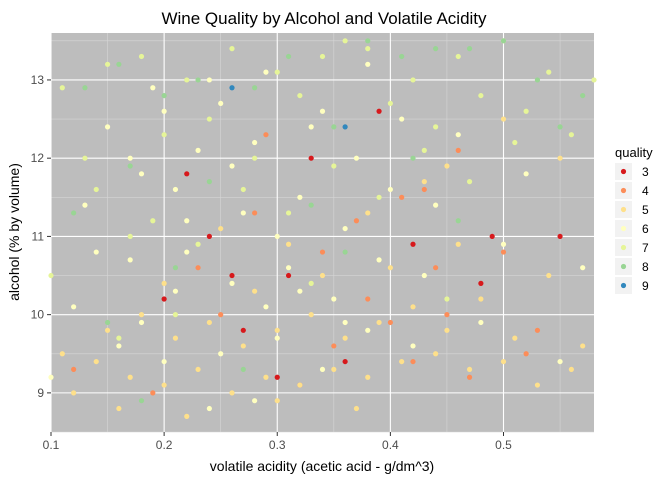 Image resolution: width=672 pixels, height=480 pixels. Describe the element at coordinates (277, 445) in the screenshot. I see `x-tick-label: 0.3` at that location.